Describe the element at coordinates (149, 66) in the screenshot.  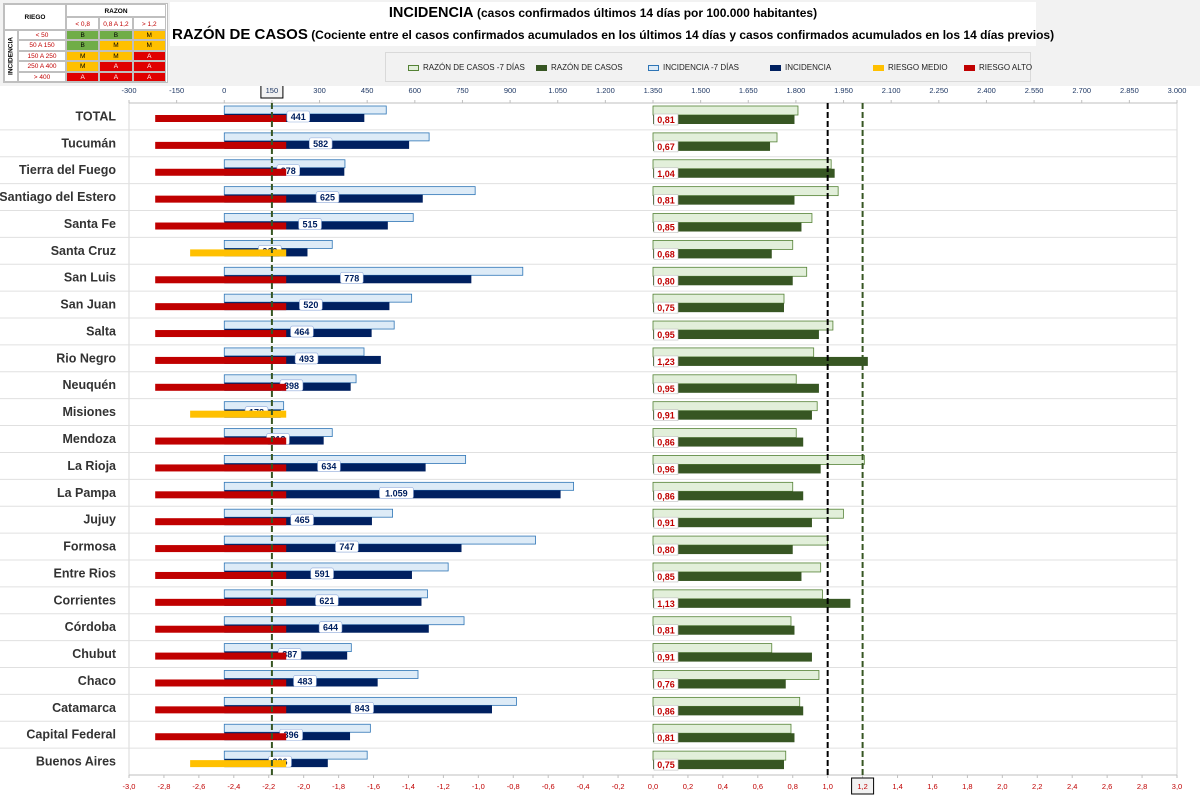
I see `legend-matrix-cell: A` at that location.